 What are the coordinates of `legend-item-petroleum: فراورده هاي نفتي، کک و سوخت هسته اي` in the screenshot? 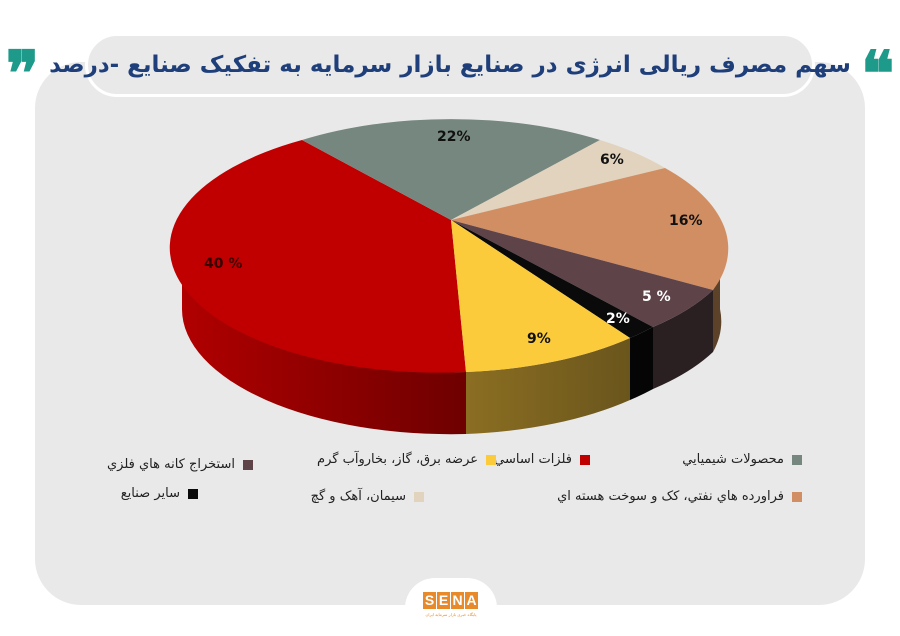 It's located at (679, 496).